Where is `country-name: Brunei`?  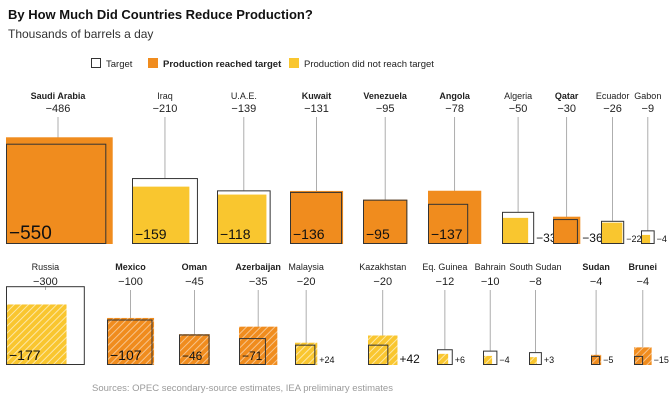 country-name: Brunei is located at coordinates (643, 267).